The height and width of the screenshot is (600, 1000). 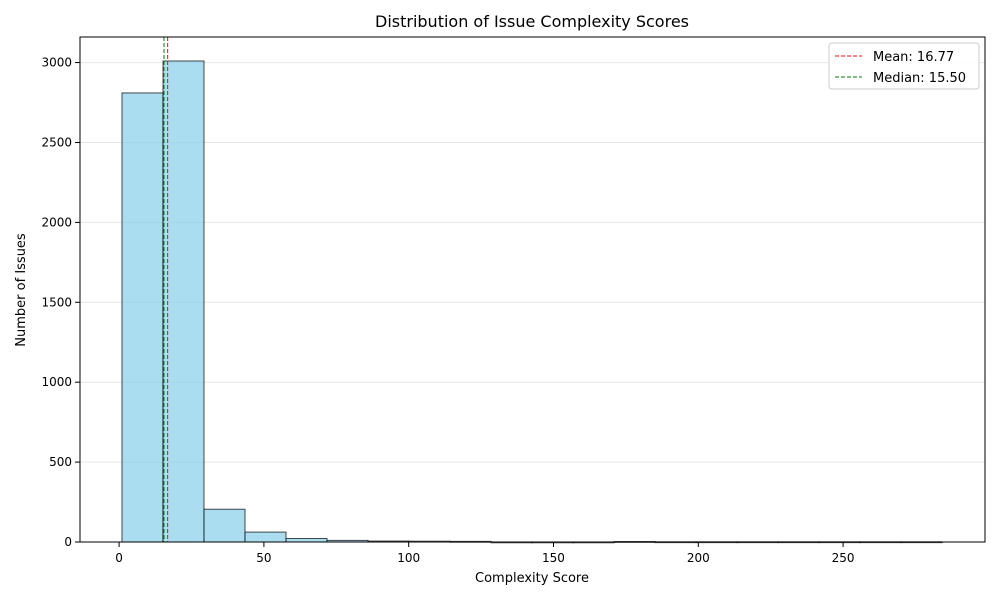 I want to click on x-tick-label: 100, so click(x=408, y=558).